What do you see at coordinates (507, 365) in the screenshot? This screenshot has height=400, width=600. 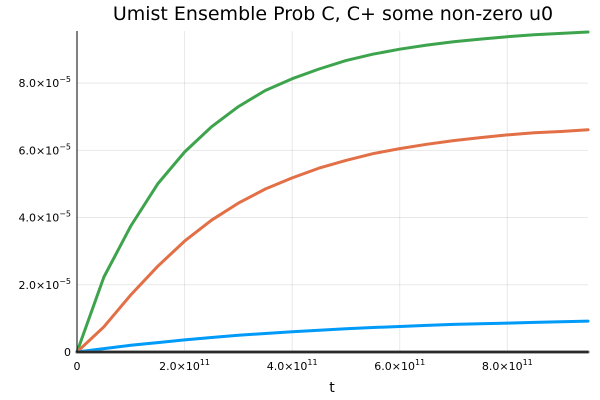 I see `x-tick-label-4: 8.0×10¹¹` at bounding box center [507, 365].